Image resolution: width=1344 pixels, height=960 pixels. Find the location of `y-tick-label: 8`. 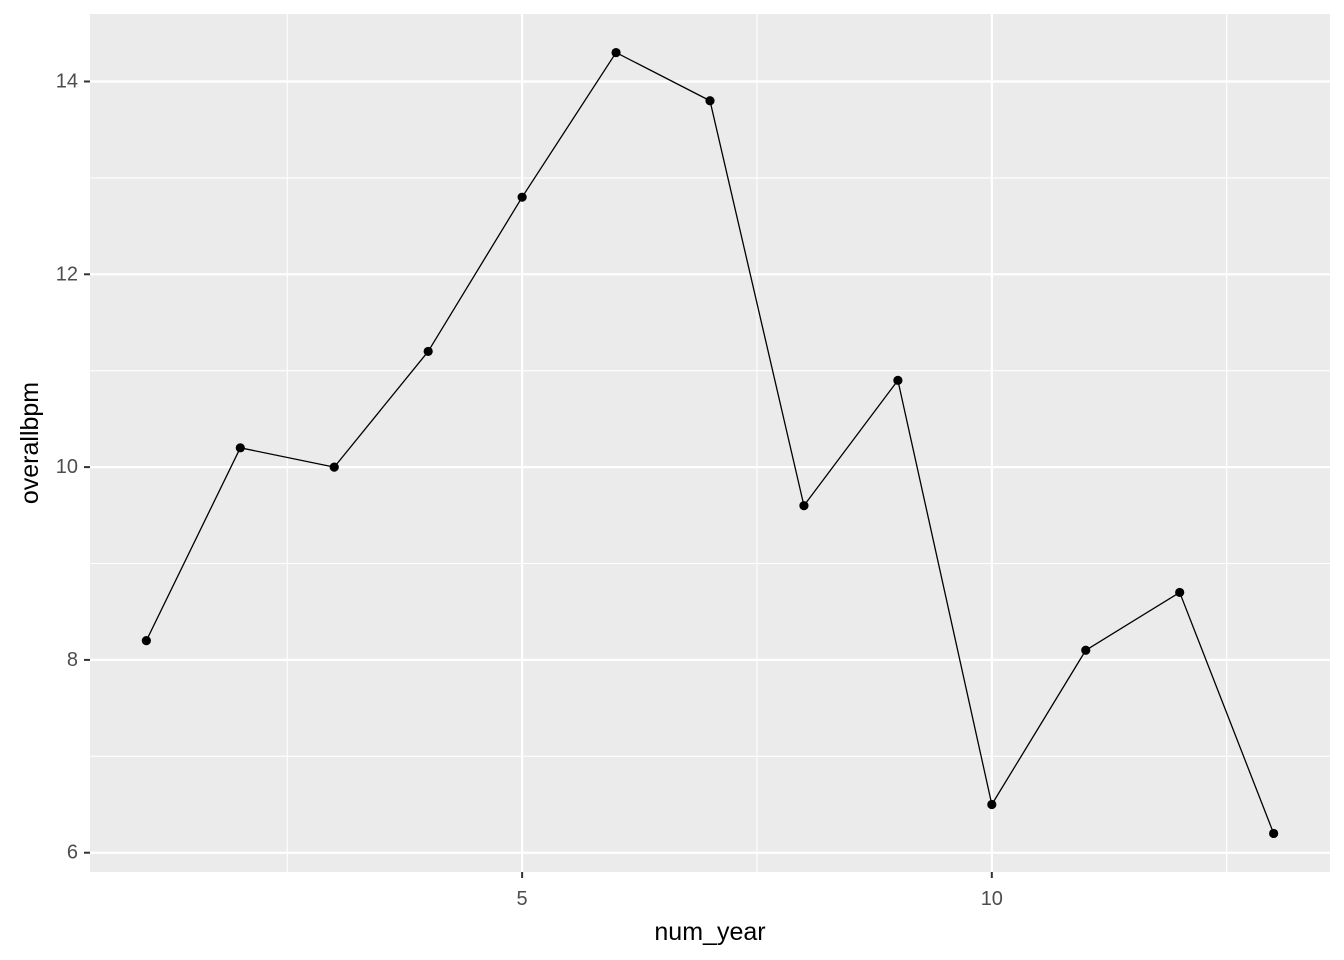

y-tick-label: 8 is located at coordinates (72, 660).